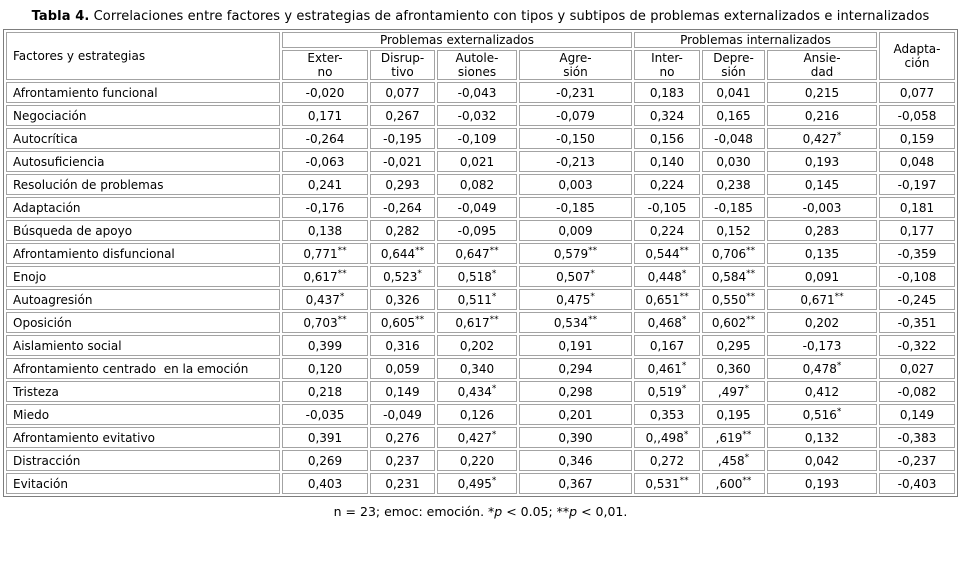  I want to click on value-cell: 0,171, so click(325, 116).